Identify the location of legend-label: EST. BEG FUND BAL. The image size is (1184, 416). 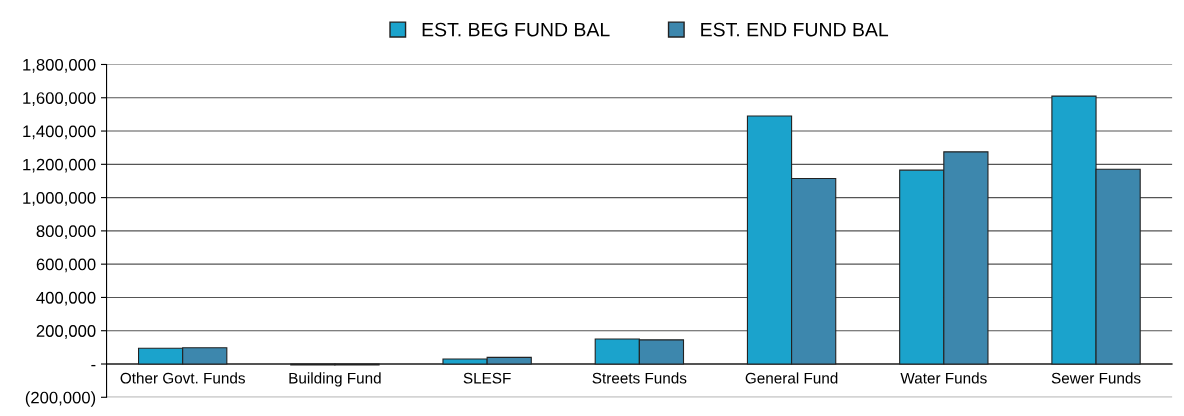
(516, 29).